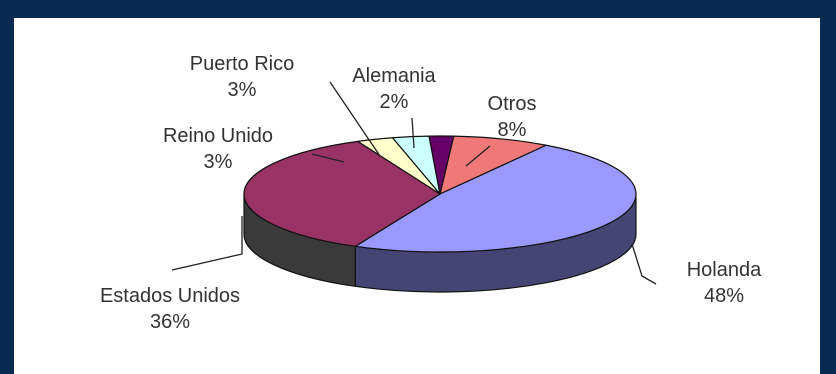 The image size is (836, 374). Describe the element at coordinates (218, 162) in the screenshot. I see `slice-percent-reino-unido: 3%` at that location.